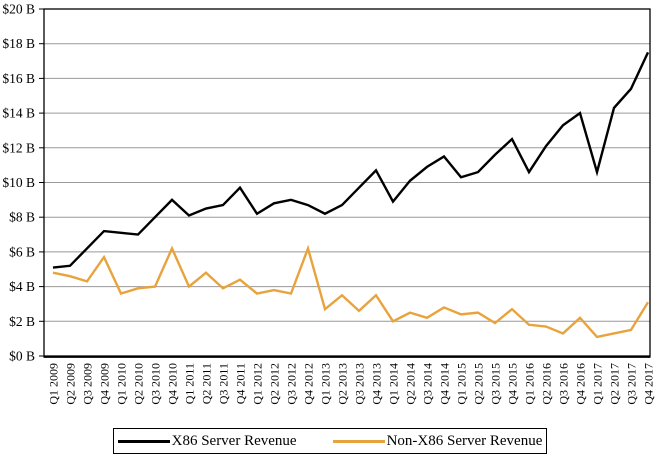  What do you see at coordinates (143, 441) in the screenshot?
I see `x86-line-swatch-icon` at bounding box center [143, 441].